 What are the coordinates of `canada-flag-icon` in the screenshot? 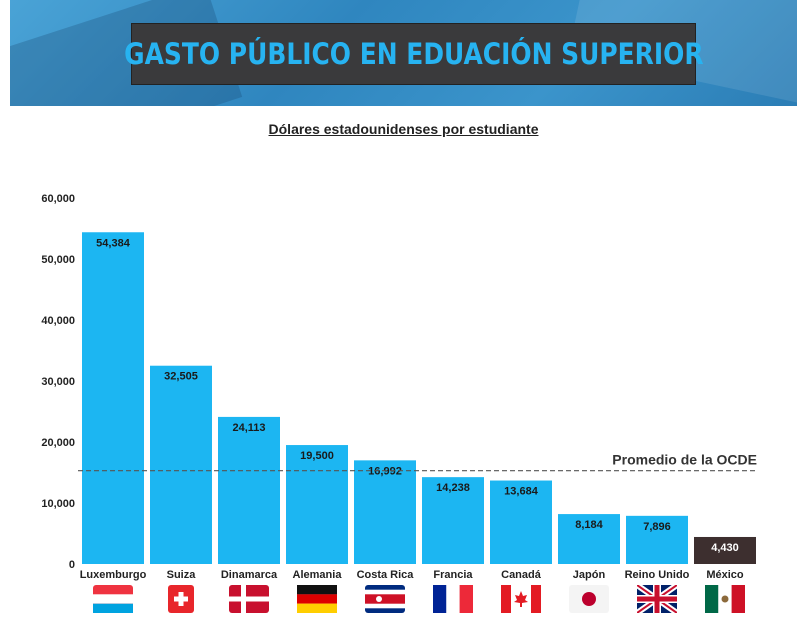 It's located at (521, 599).